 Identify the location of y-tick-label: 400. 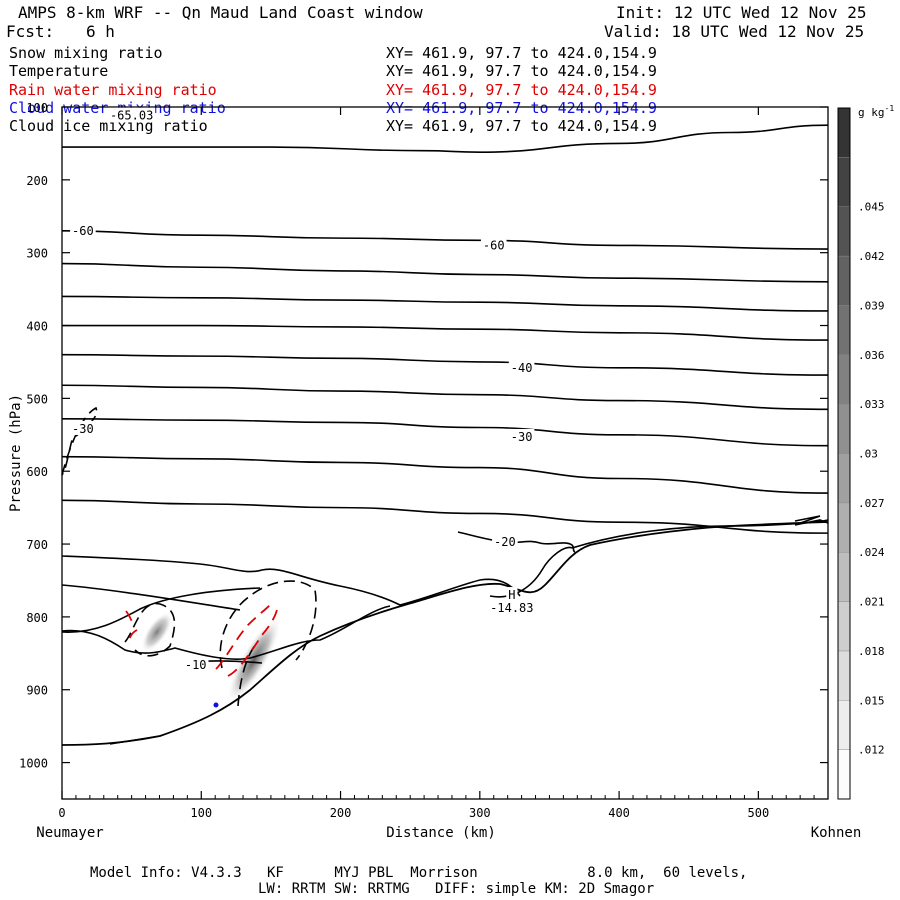
(37, 327).